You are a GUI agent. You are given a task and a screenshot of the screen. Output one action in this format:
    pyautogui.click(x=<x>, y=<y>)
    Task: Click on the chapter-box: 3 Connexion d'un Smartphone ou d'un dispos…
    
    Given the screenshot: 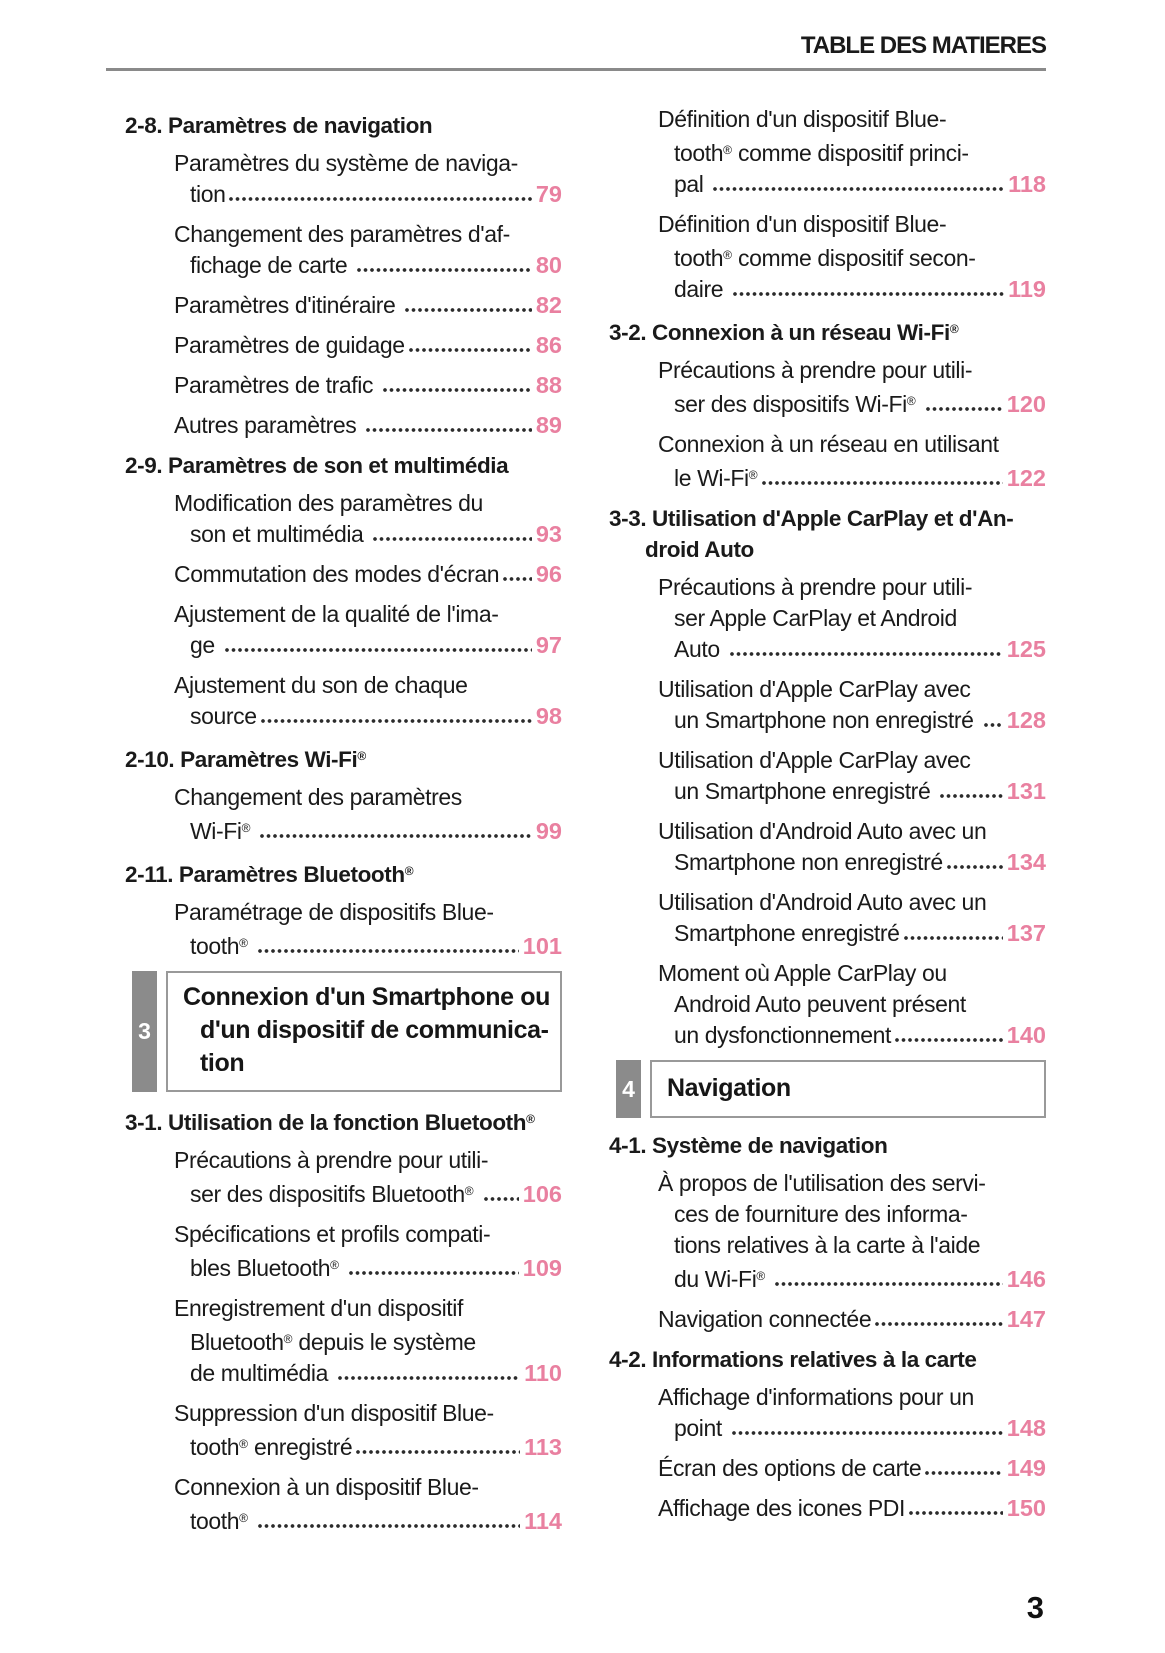 What is the action you would take?
    pyautogui.click(x=347, y=1031)
    